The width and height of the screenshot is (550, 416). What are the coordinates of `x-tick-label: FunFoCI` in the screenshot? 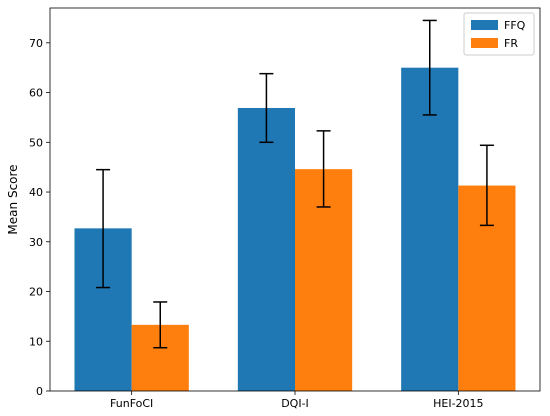 It's located at (131, 403).